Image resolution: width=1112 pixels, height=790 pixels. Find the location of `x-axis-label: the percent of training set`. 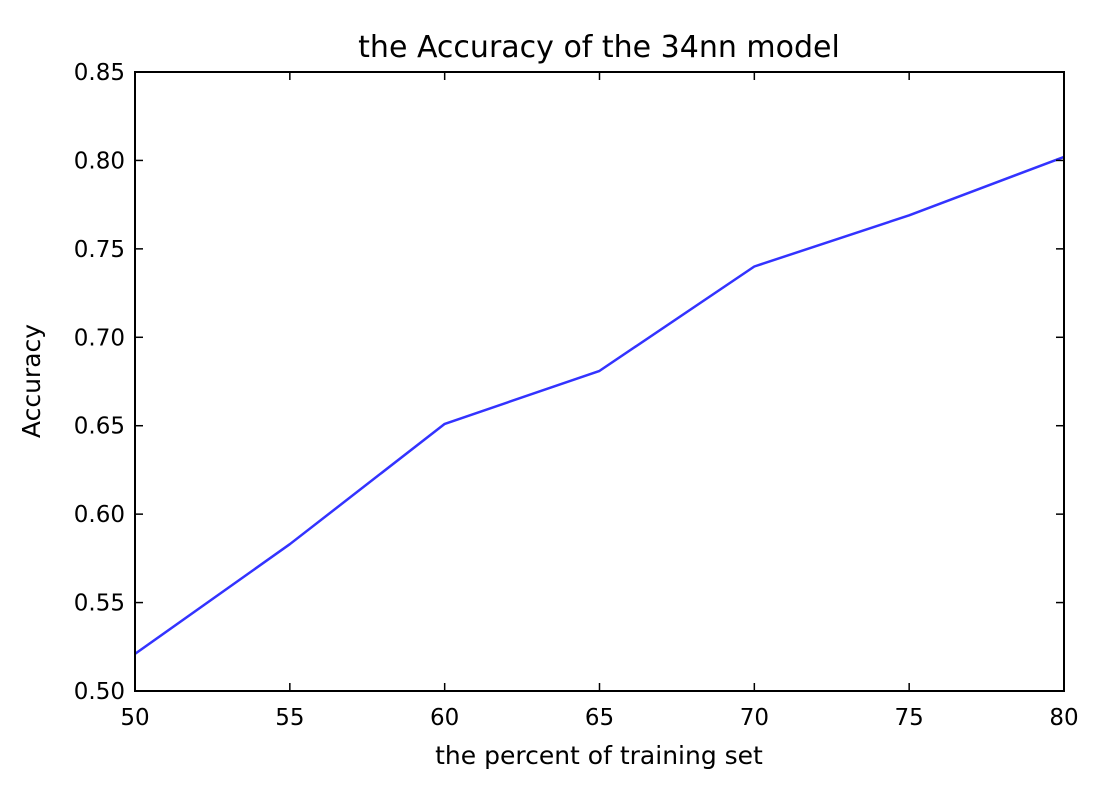

x-axis-label: the percent of training set is located at coordinates (599, 755).